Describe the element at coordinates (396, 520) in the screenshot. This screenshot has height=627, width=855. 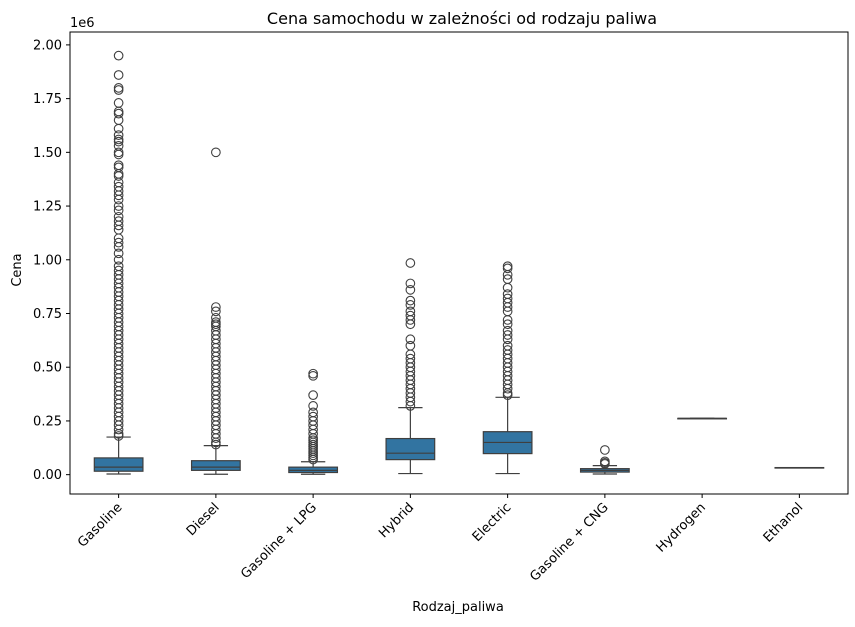
I see `x-tick-label: Hybrid` at that location.